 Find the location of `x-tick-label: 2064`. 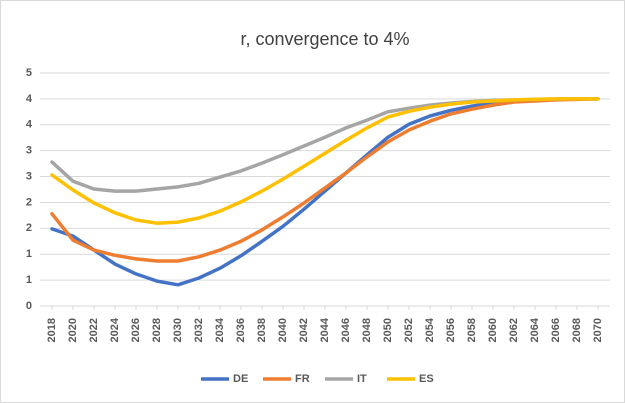

x-tick-label: 2064 is located at coordinates (535, 329).